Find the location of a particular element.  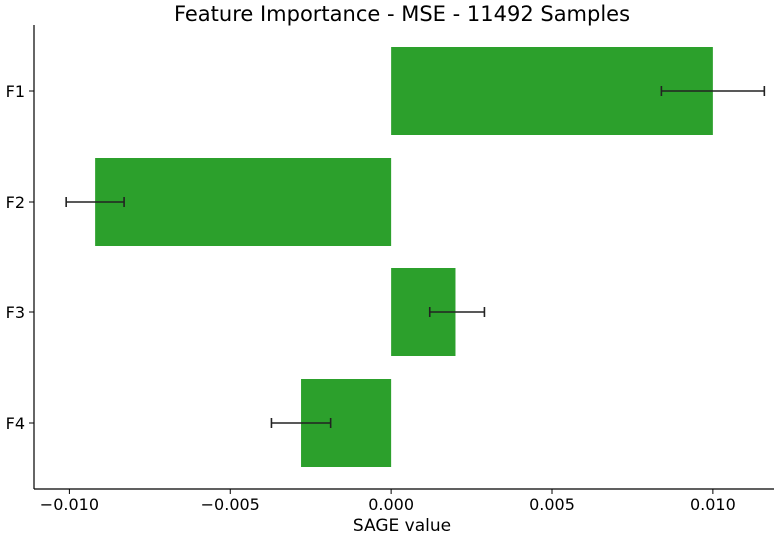

y-ticks: F1 F2 F3 F4 is located at coordinates (20, 257).